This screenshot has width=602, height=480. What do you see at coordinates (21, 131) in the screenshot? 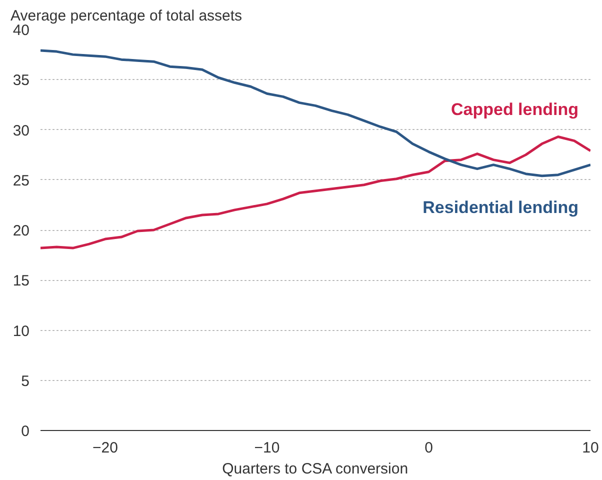
I see `y-tick-label: 30` at bounding box center [21, 131].